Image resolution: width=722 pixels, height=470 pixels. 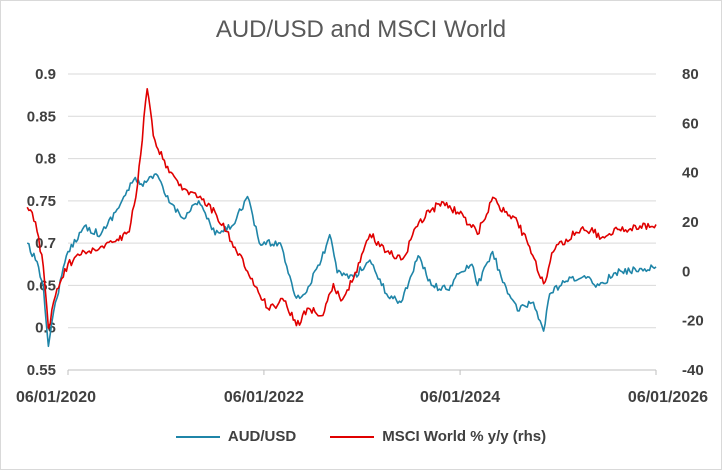 What do you see at coordinates (686, 271) in the screenshot?
I see `y-right-tick-label: 0` at bounding box center [686, 271].